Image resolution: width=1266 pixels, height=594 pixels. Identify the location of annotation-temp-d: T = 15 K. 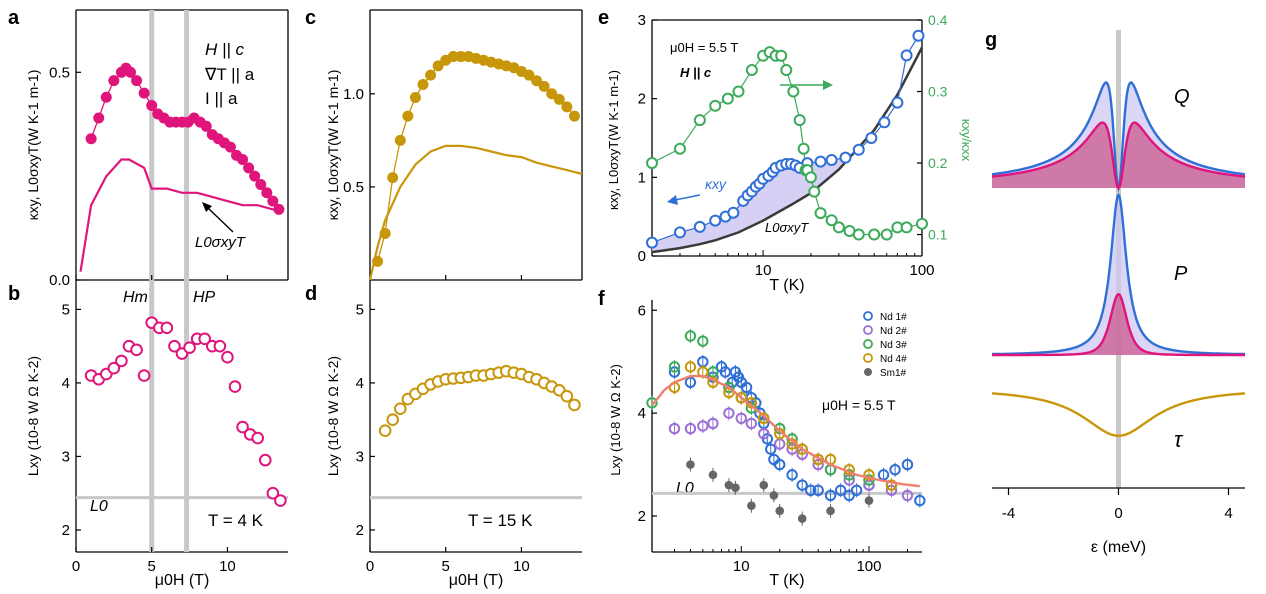
(500, 520).